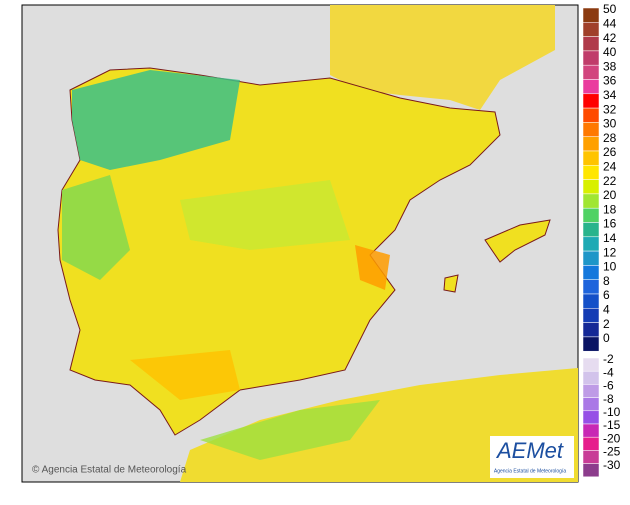 Image resolution: width=630 pixels, height=505 pixels. I want to click on legend-label: 18, so click(610, 209).